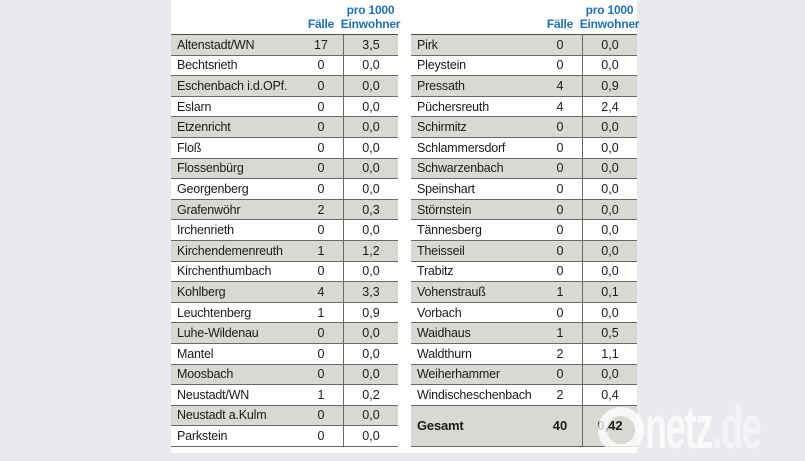  What do you see at coordinates (284, 436) in the screenshot?
I see `table-row: Parkstein 0 0,0` at bounding box center [284, 436].